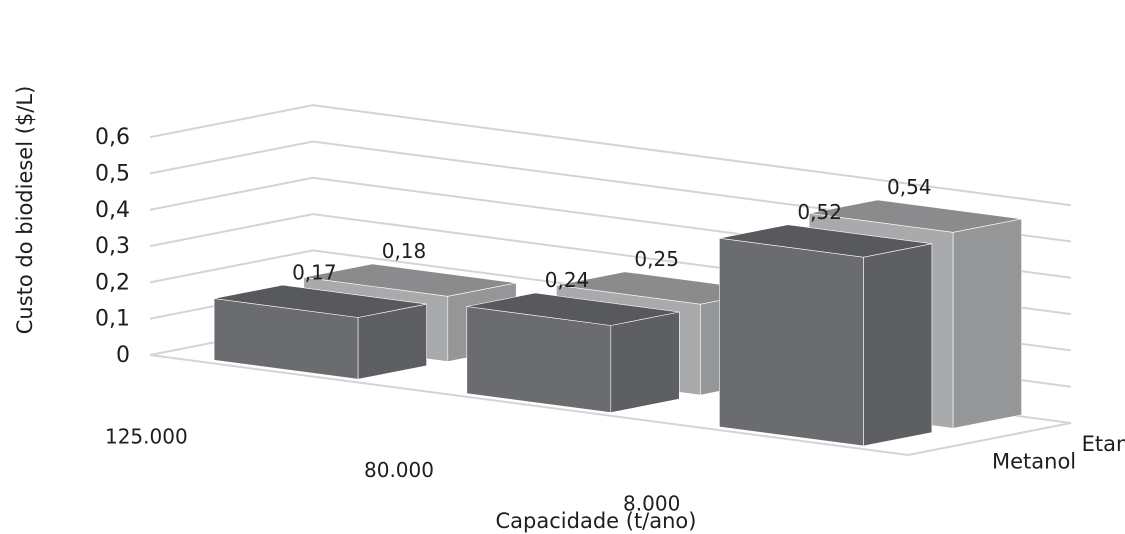 The image size is (1125, 534). What do you see at coordinates (112, 210) in the screenshot?
I see `y-tick-label: 0,4` at bounding box center [112, 210].